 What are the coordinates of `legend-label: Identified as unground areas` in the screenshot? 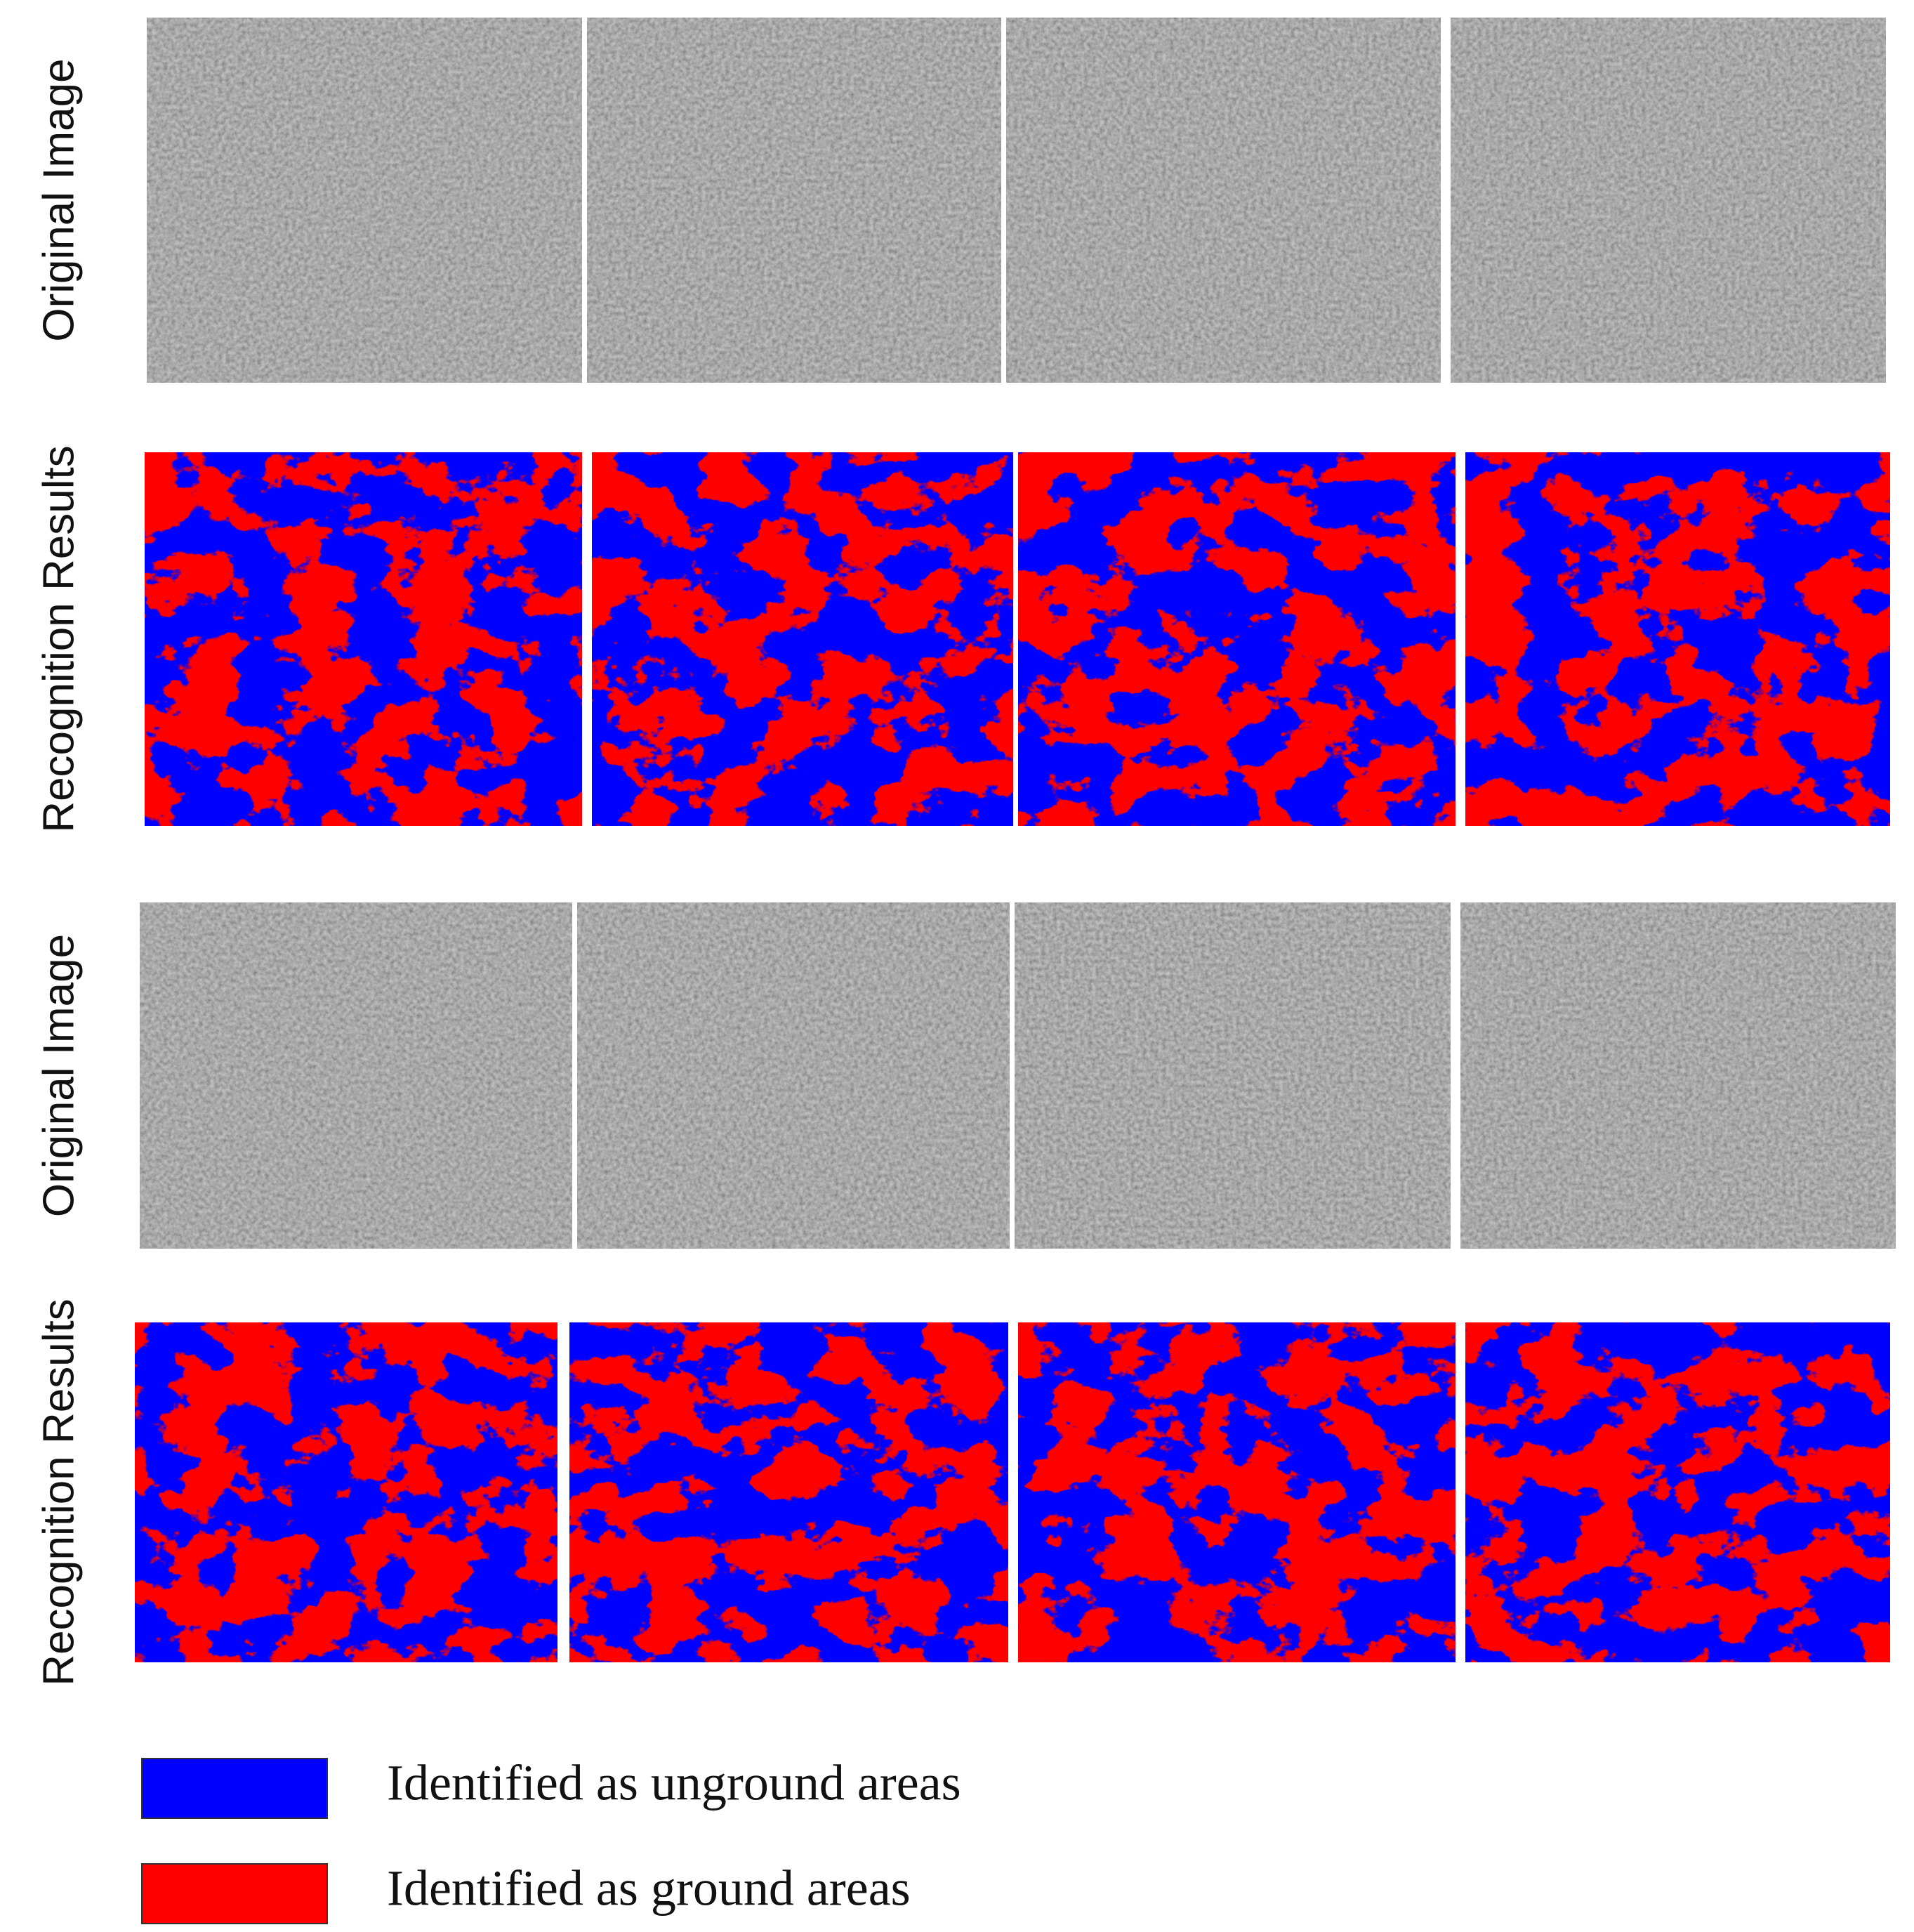 It's located at (674, 1783).